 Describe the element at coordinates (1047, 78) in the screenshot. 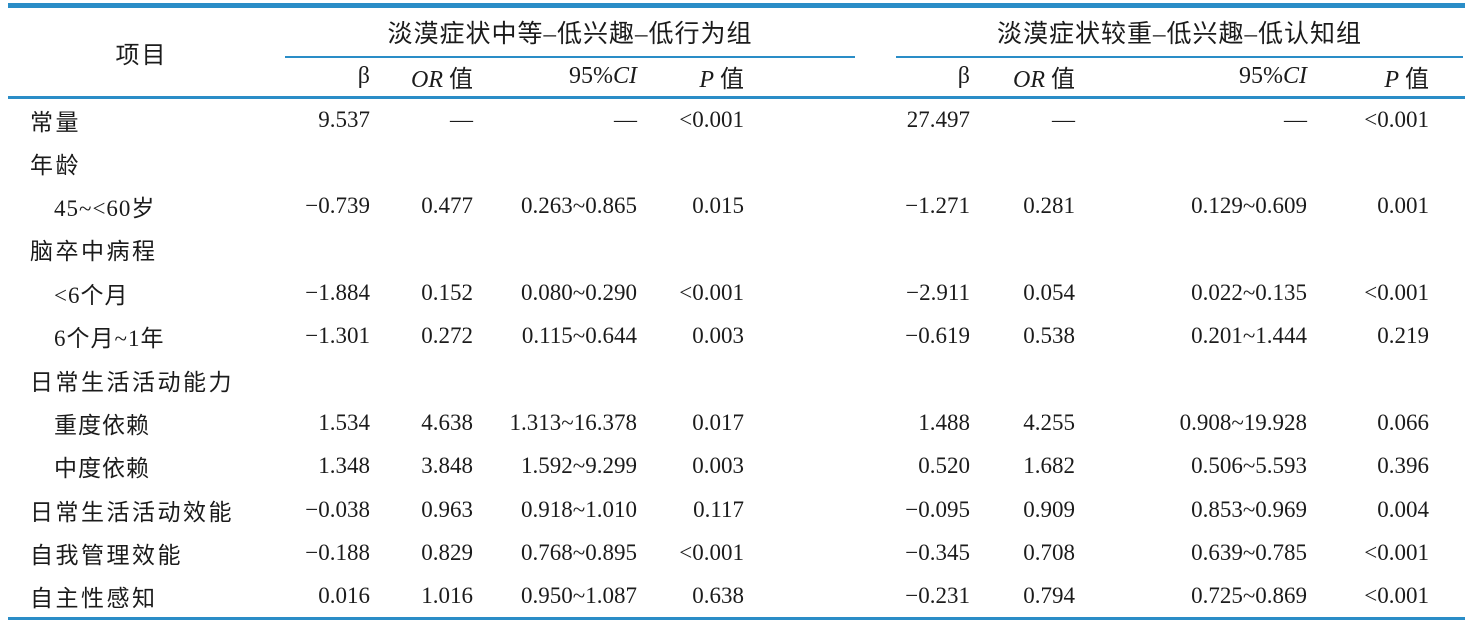

I see `column-header-or-g2: OR 值` at that location.